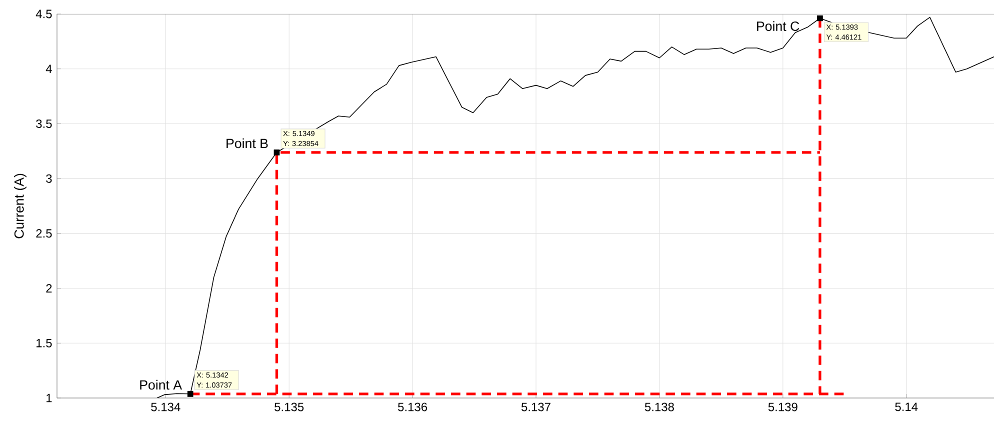 The width and height of the screenshot is (994, 424). What do you see at coordinates (659, 407) in the screenshot?
I see `x-tick-label: 5.138` at bounding box center [659, 407].